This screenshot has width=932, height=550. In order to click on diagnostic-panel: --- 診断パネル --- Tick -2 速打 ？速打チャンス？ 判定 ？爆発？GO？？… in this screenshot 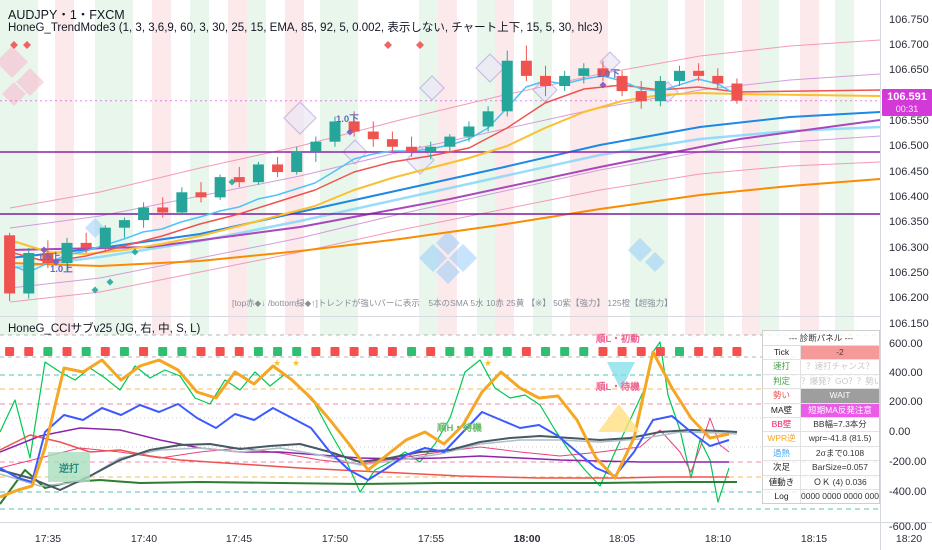, I will do `click(821, 417)`.